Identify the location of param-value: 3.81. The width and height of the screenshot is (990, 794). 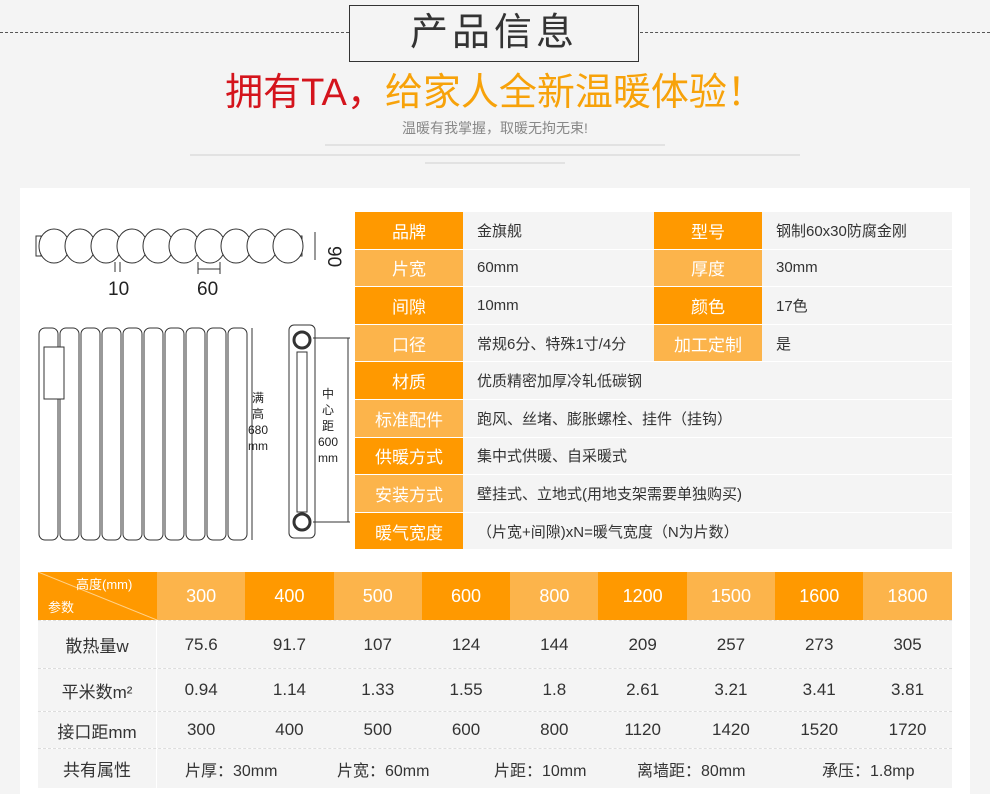
(907, 690).